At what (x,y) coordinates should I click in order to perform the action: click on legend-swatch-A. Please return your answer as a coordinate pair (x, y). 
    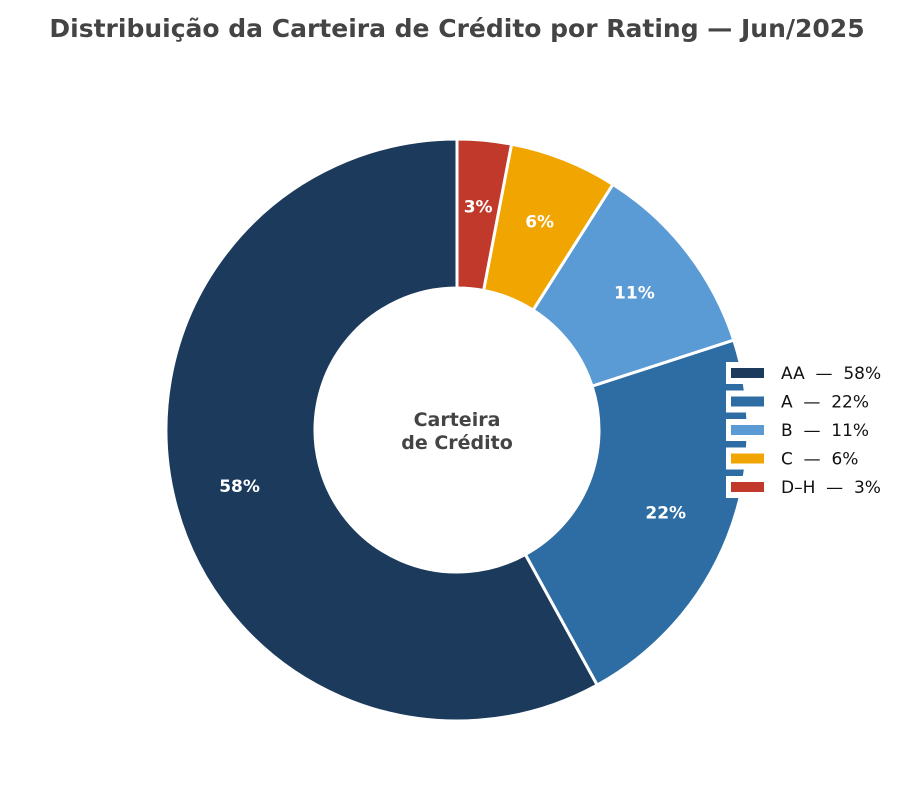
    Looking at the image, I should click on (747, 401).